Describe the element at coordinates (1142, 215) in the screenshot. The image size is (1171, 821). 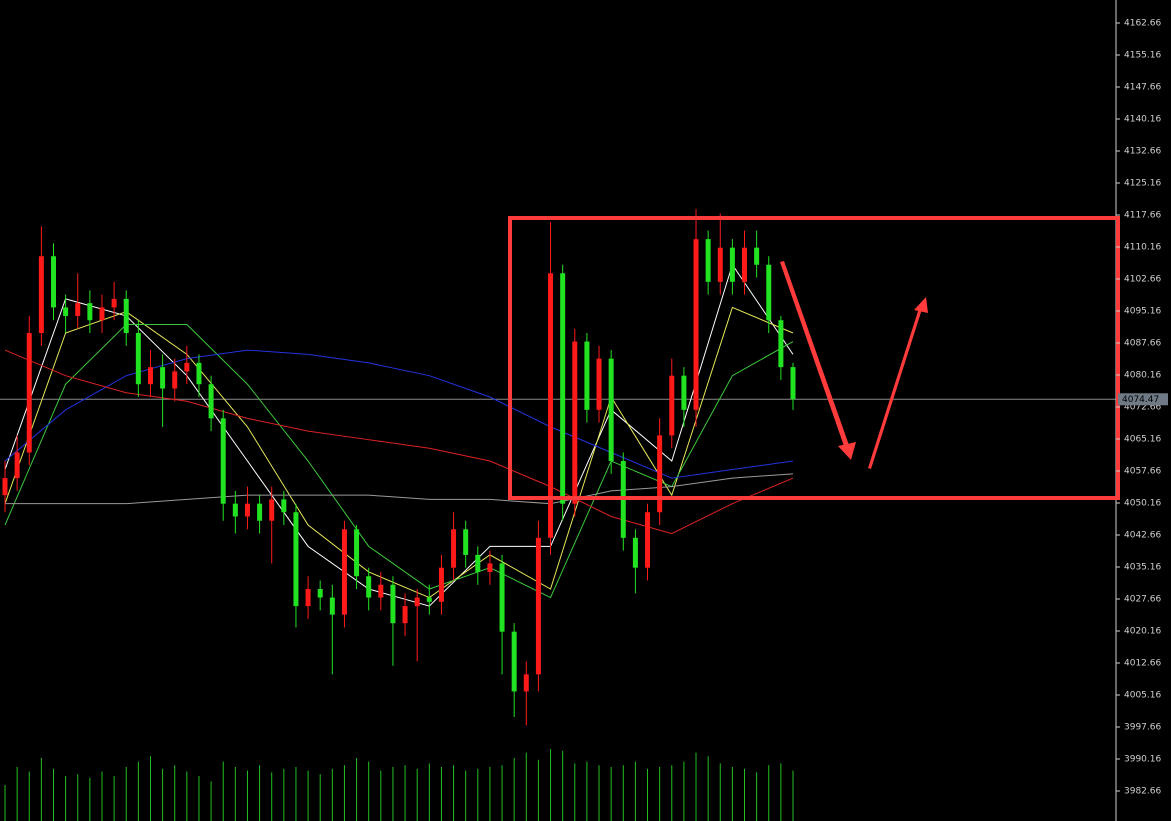
I see `y-tick-label: 4117.66` at that location.